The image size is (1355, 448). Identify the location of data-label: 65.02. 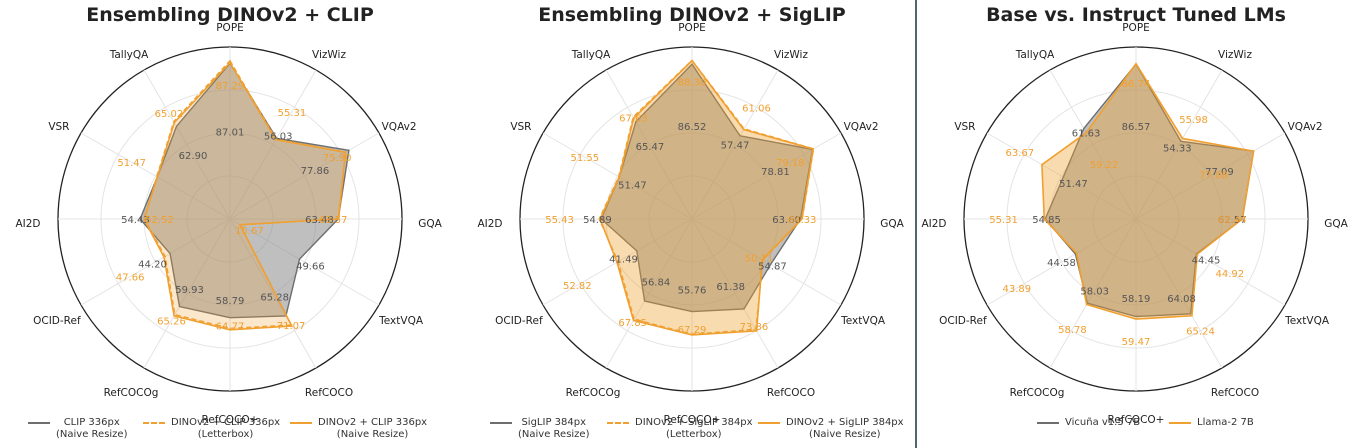
(169, 114).